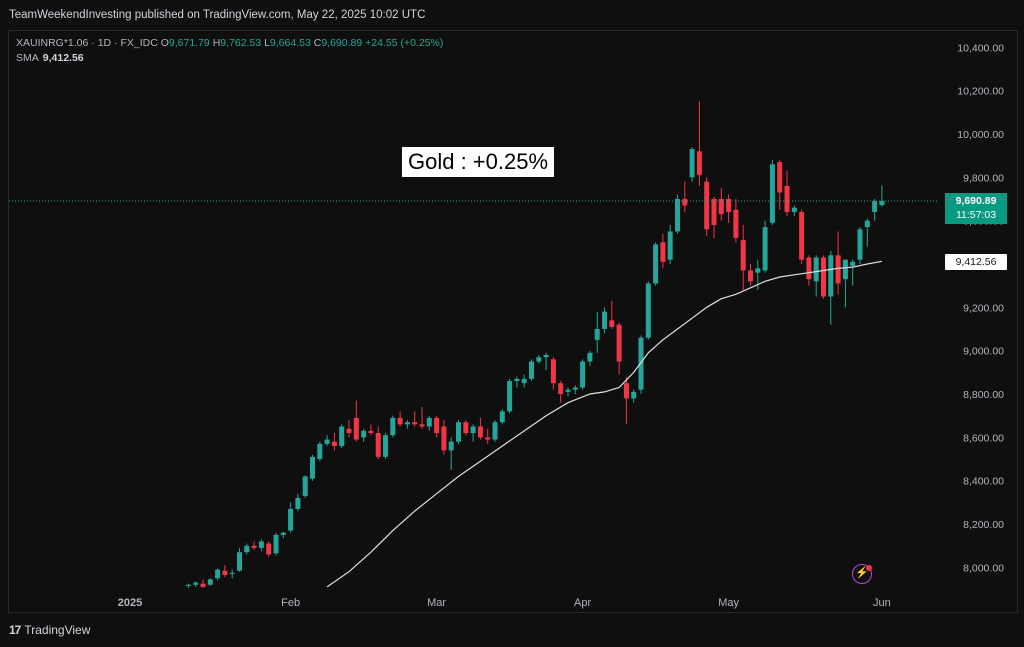 The height and width of the screenshot is (647, 1024). What do you see at coordinates (983, 395) in the screenshot?
I see `y-tick-label: 8,800.00` at bounding box center [983, 395].